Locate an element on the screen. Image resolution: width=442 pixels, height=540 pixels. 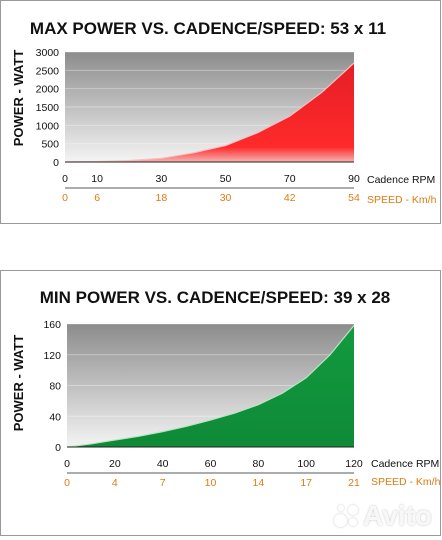
y-tick-label: 500 is located at coordinates (50, 145).